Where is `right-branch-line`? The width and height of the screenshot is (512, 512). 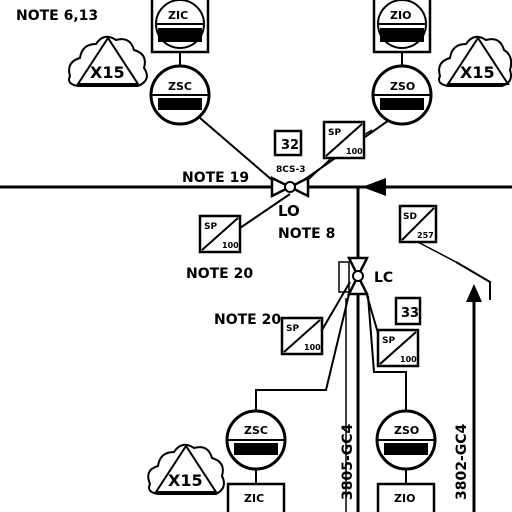
right-branch-line is located at coordinates (473, 280).